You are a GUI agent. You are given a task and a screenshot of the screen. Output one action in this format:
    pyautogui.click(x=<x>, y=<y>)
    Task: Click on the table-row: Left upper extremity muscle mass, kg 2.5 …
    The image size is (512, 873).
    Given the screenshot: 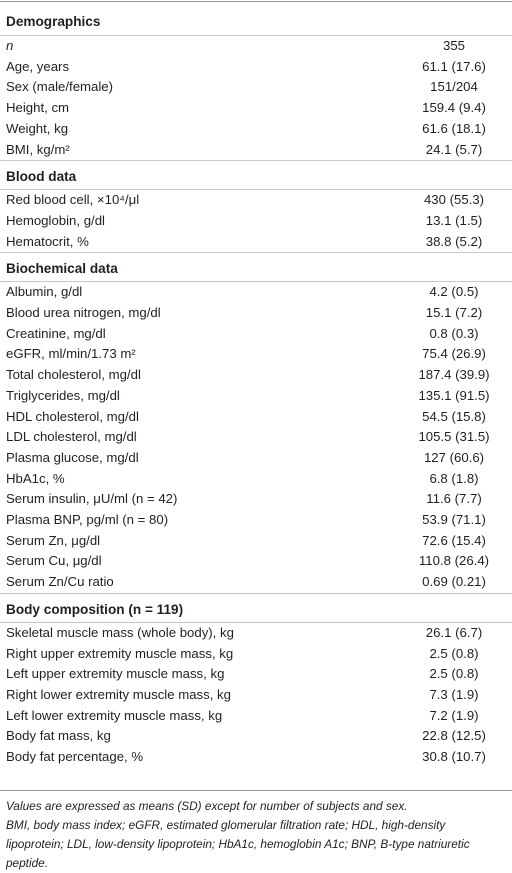 What is the action you would take?
    pyautogui.click(x=256, y=674)
    